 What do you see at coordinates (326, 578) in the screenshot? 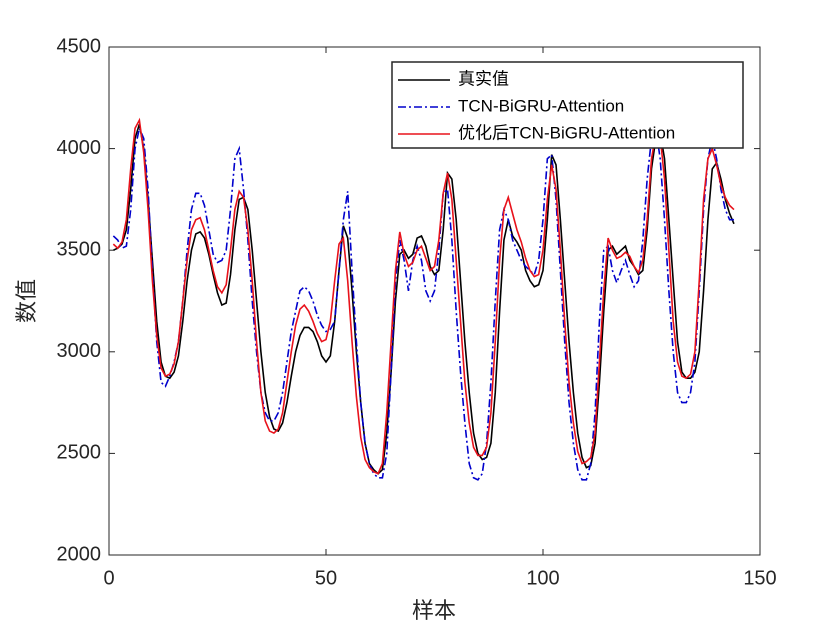
I see `x-tick-label: 50` at bounding box center [326, 578].